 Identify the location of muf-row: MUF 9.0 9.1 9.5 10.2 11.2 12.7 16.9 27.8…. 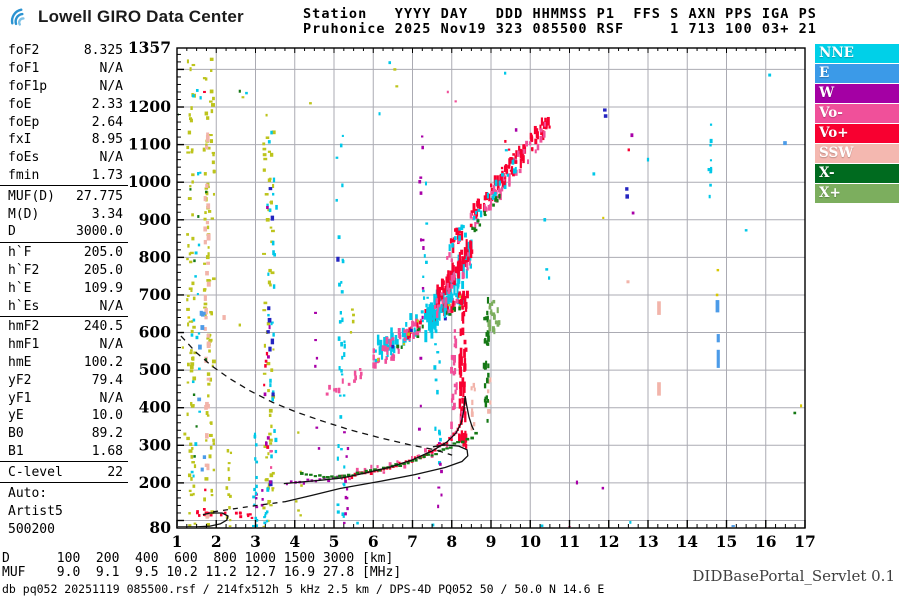
(202, 572).